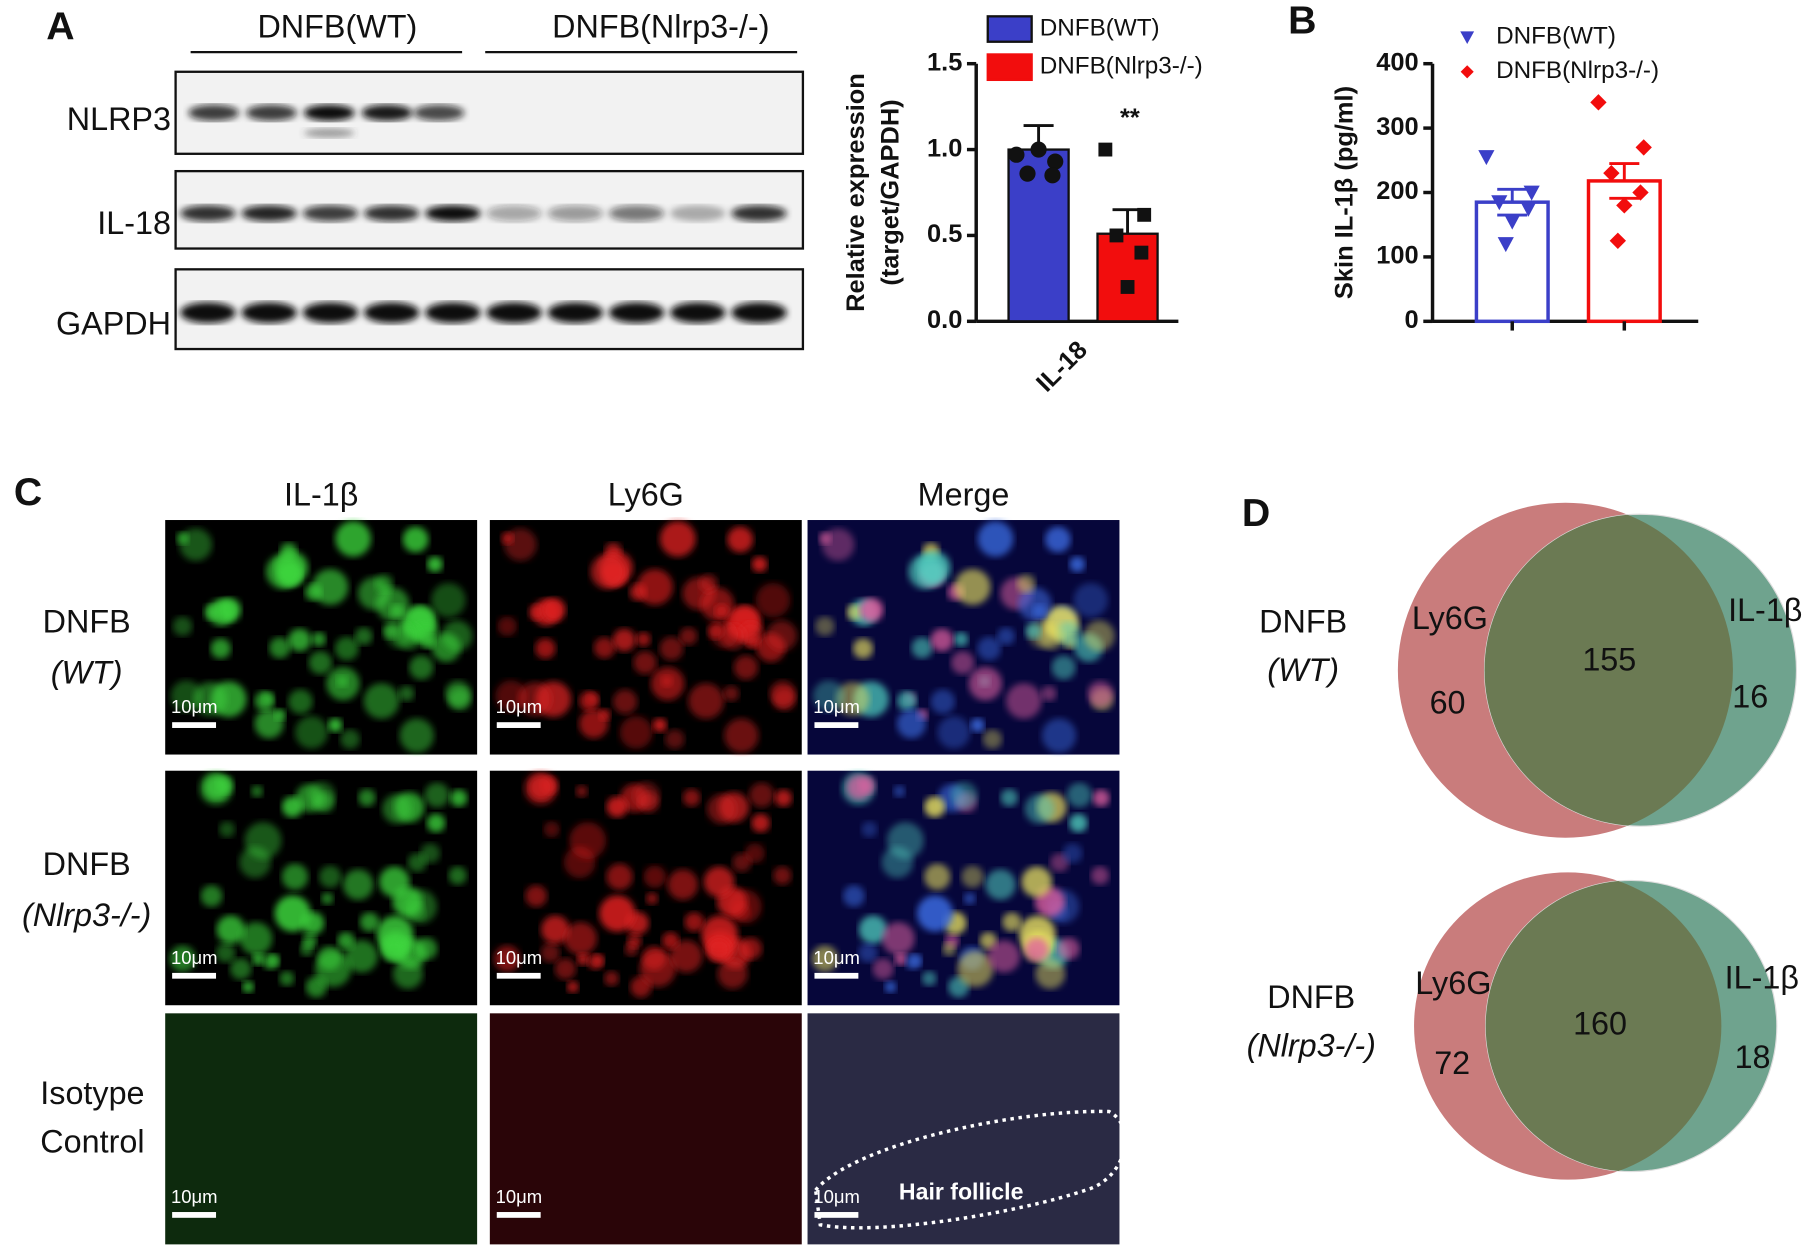  What do you see at coordinates (1397, 256) in the screenshot?
I see `y-tick-label: 100` at bounding box center [1397, 256].